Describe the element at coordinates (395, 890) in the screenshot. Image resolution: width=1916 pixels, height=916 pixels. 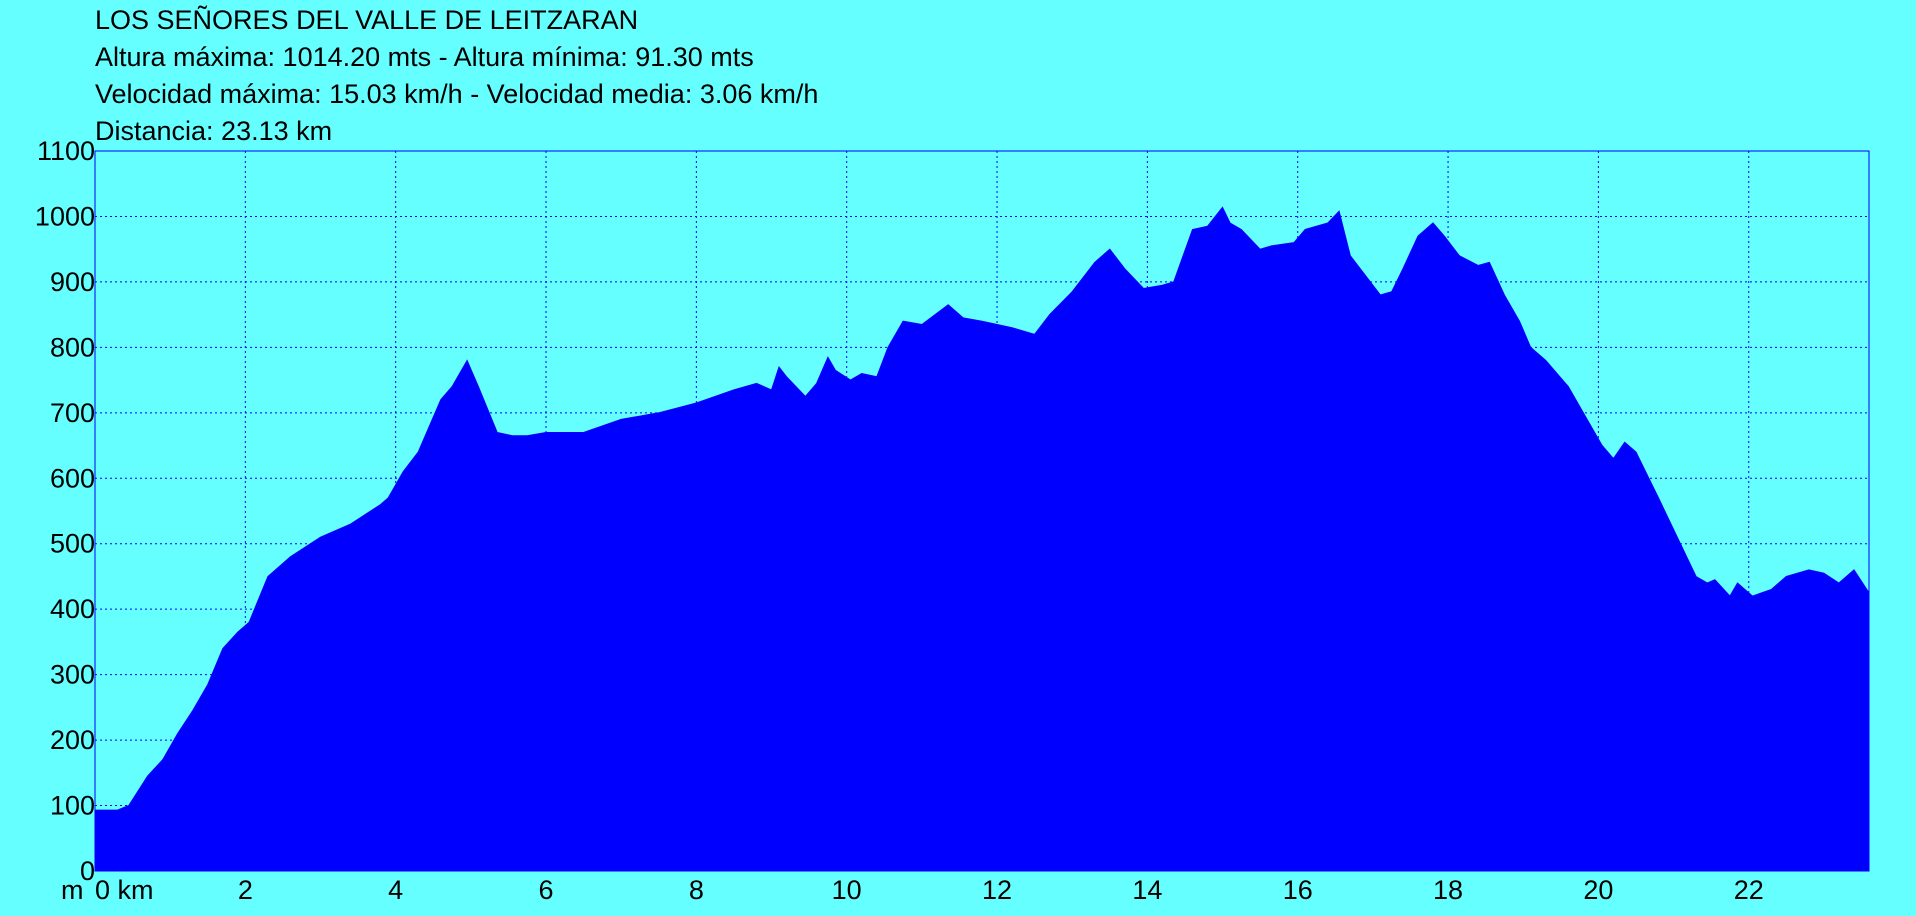
I see `x-tick-label: 4` at that location.